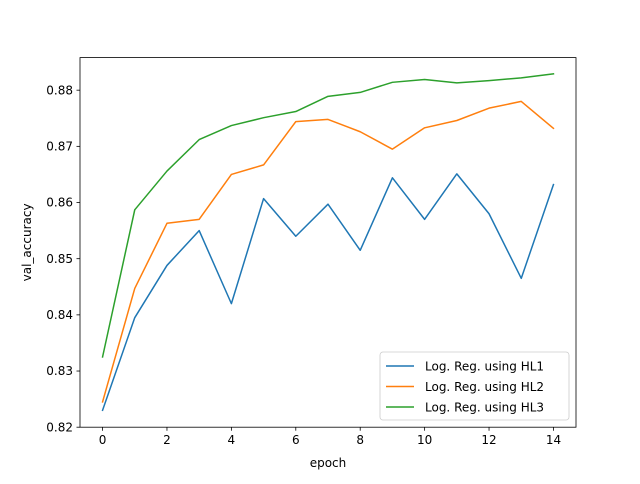 Image resolution: width=640 pixels, height=484 pixels. What do you see at coordinates (167, 440) in the screenshot?
I see `x-tick-label: 2` at bounding box center [167, 440].